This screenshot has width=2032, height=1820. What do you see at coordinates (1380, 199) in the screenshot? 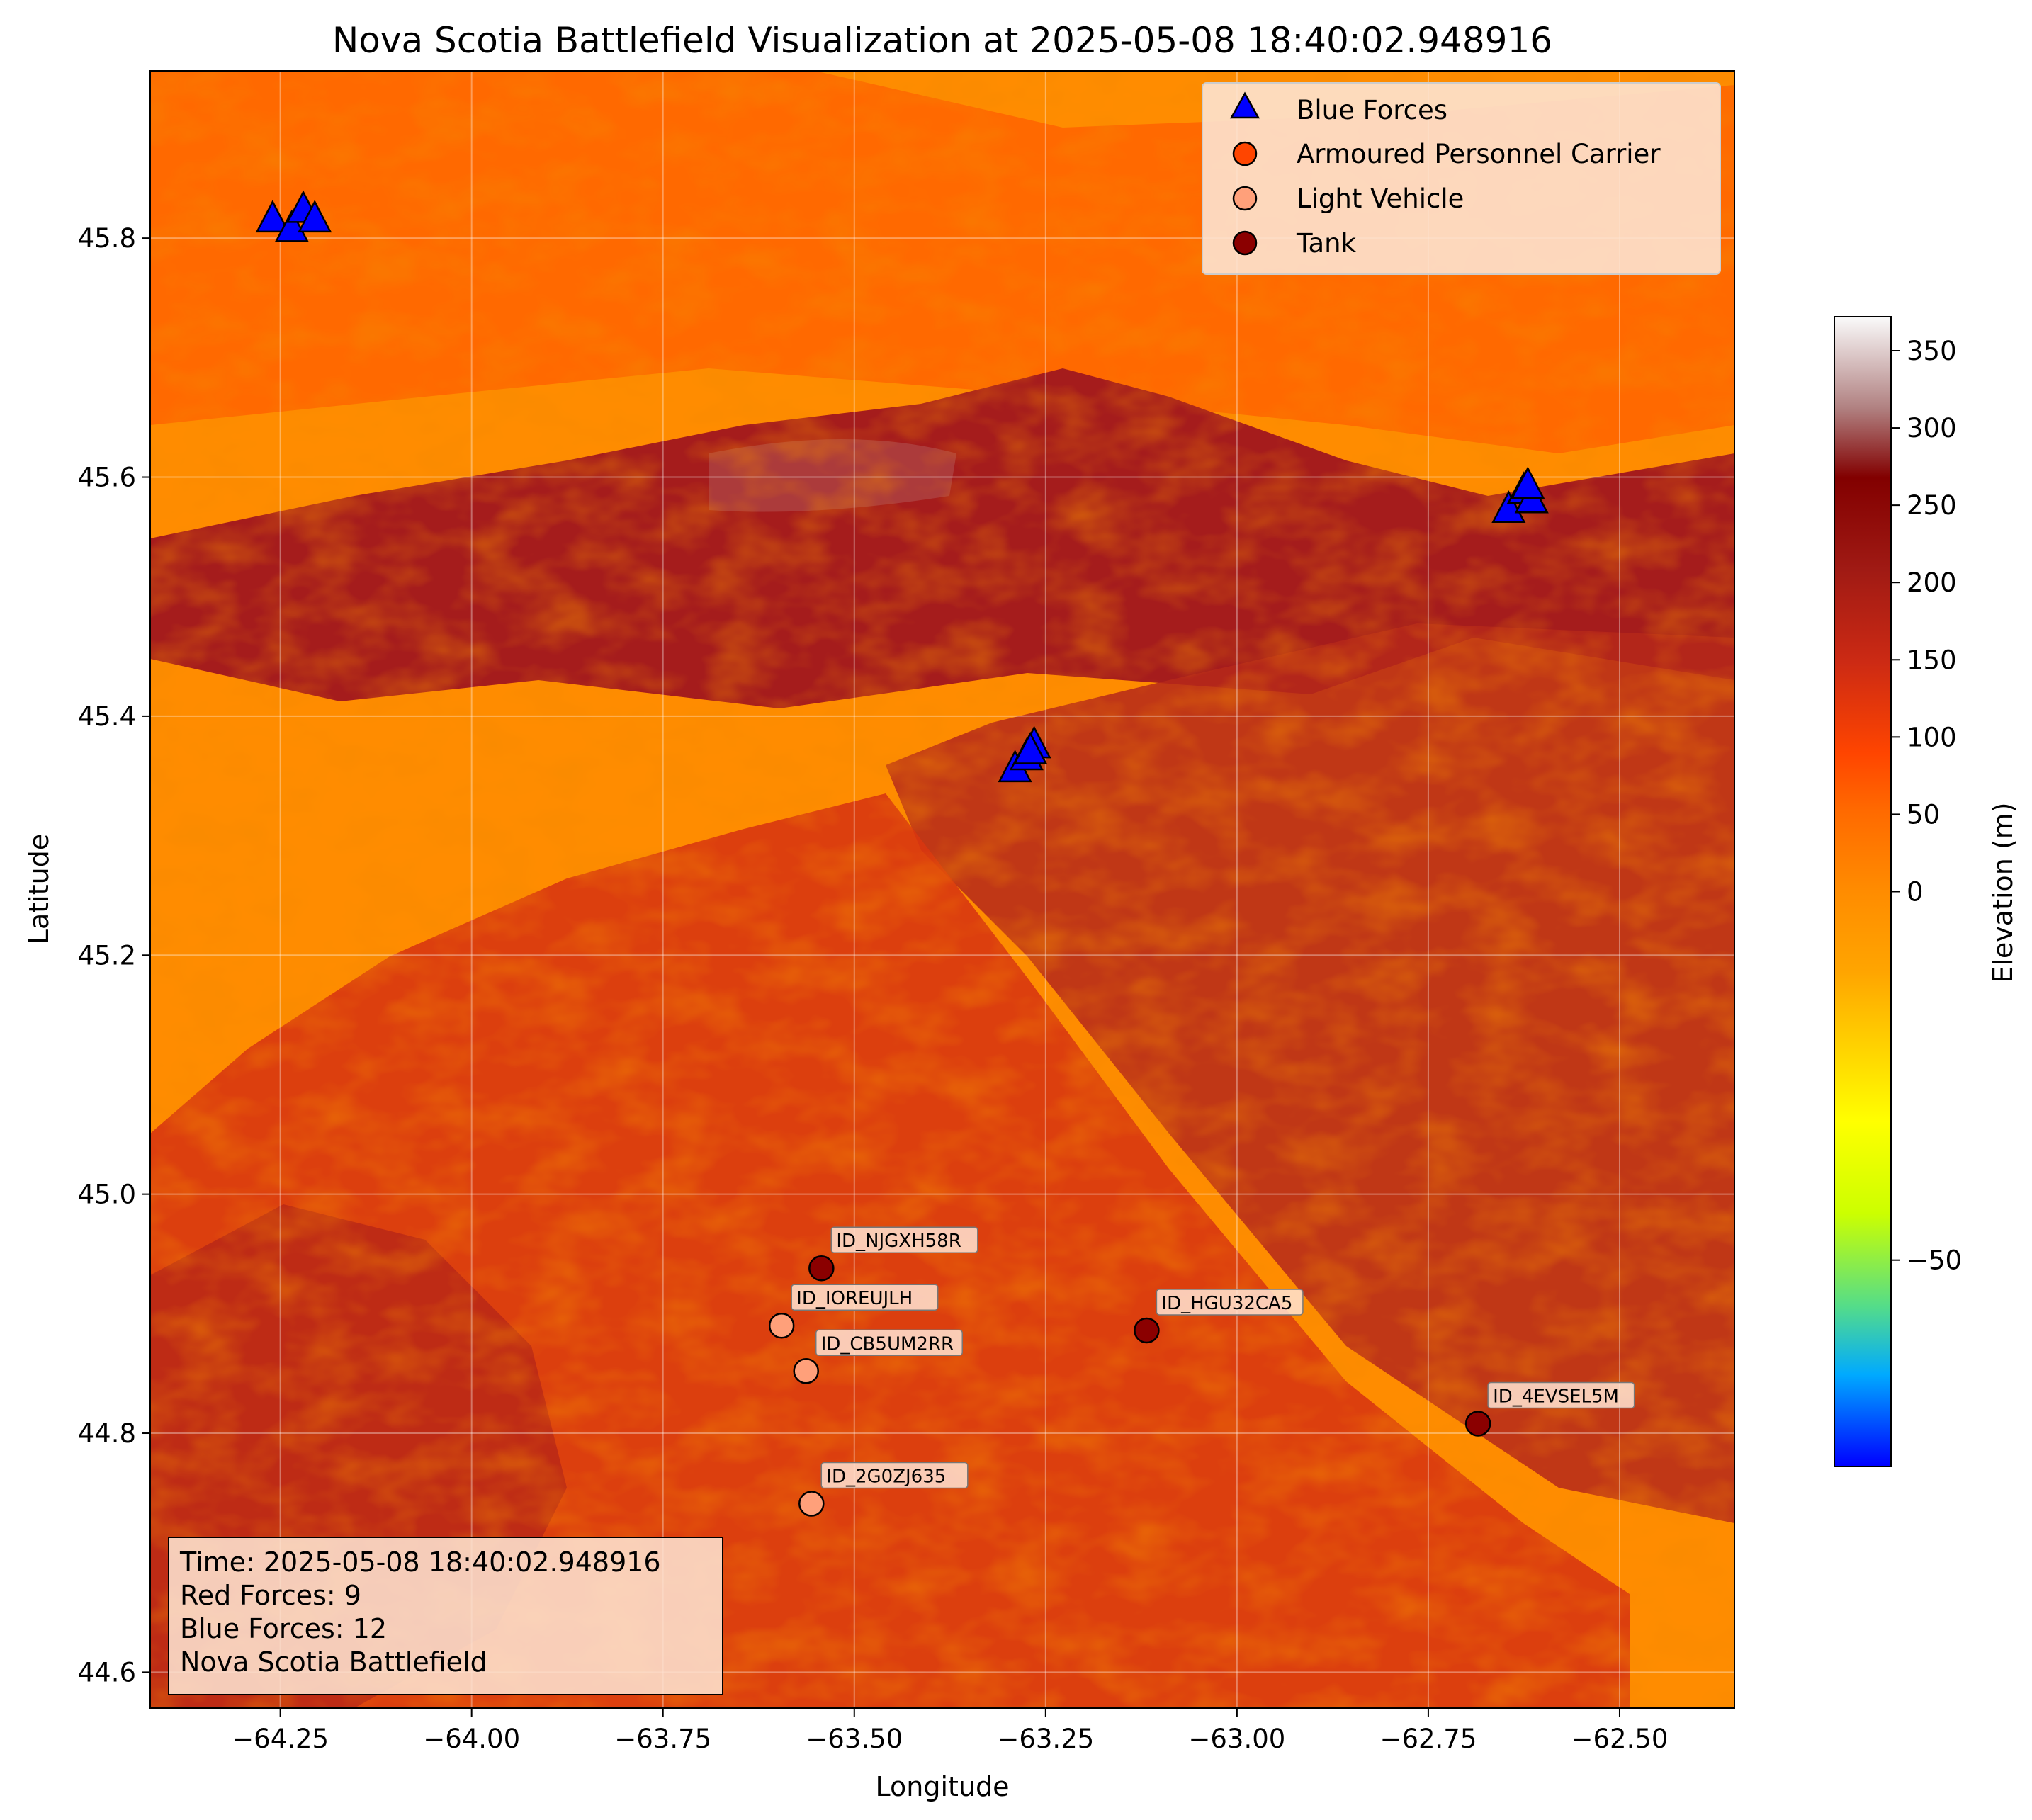
I see `legend-label-light-vehicle: Light Vehicle` at bounding box center [1380, 199].